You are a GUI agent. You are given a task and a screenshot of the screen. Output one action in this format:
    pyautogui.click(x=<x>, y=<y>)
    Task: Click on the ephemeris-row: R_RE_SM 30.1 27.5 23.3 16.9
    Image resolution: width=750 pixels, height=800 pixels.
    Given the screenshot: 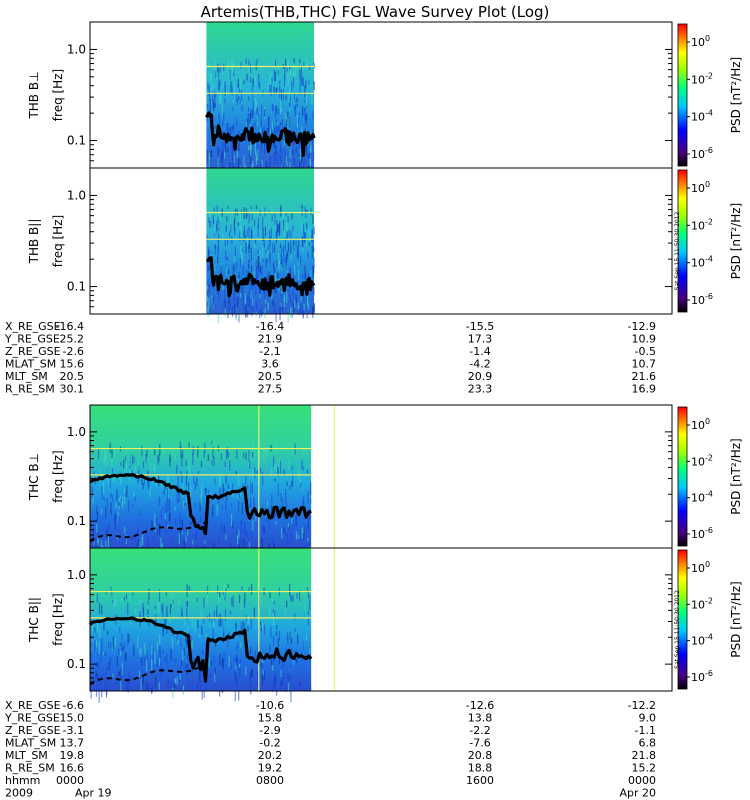 What is the action you would take?
    pyautogui.click(x=330, y=389)
    